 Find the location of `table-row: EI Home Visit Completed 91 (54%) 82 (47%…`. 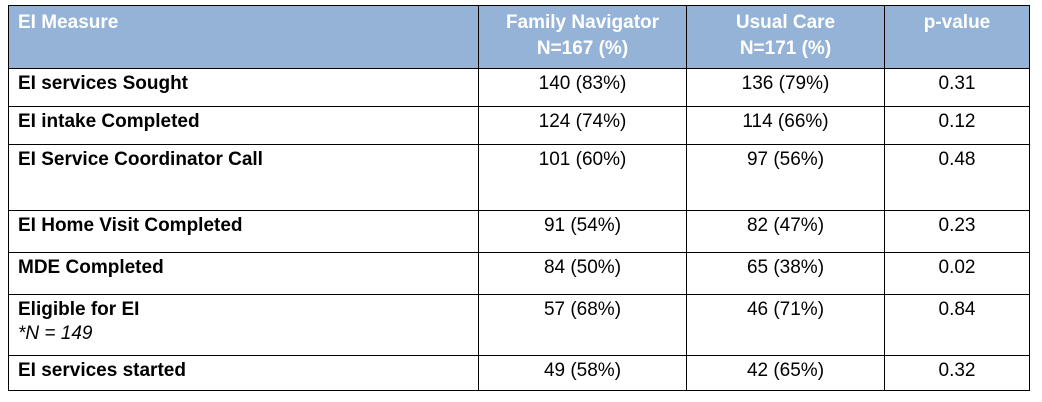

table-row: EI Home Visit Completed 91 (54%) 82 (47%… is located at coordinates (519, 231).